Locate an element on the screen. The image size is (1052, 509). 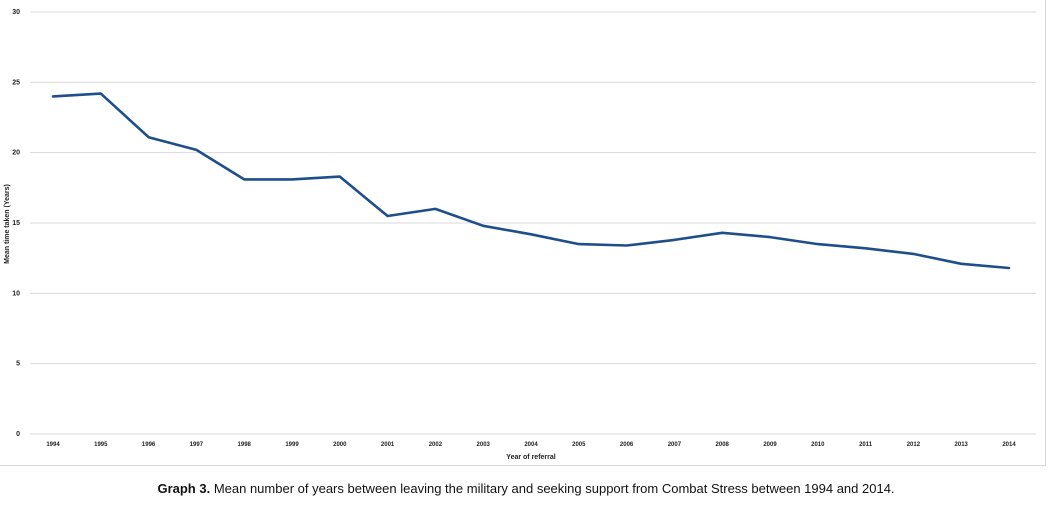
x-tick-label: 2013 is located at coordinates (962, 445).